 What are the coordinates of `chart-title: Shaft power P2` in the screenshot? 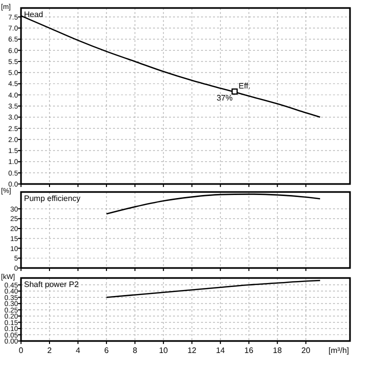 It's located at (52, 284).